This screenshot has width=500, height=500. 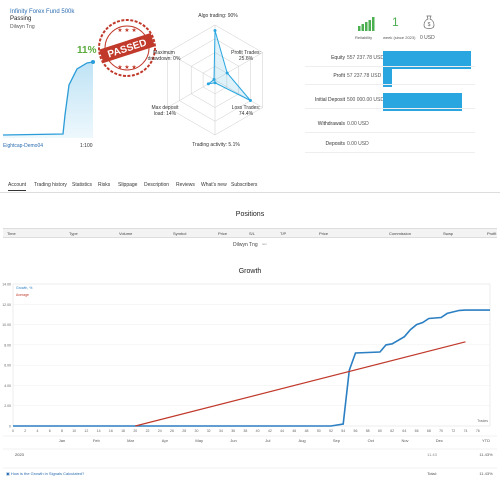 What do you see at coordinates (478, 431) in the screenshot?
I see `x-tick-label: 76` at bounding box center [478, 431].